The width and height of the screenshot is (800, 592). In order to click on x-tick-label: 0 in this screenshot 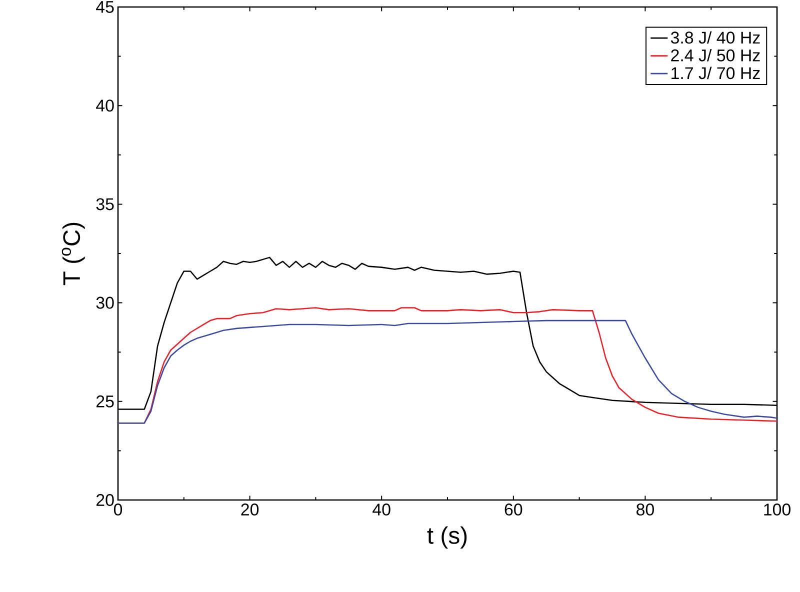, I will do `click(118, 510)`.